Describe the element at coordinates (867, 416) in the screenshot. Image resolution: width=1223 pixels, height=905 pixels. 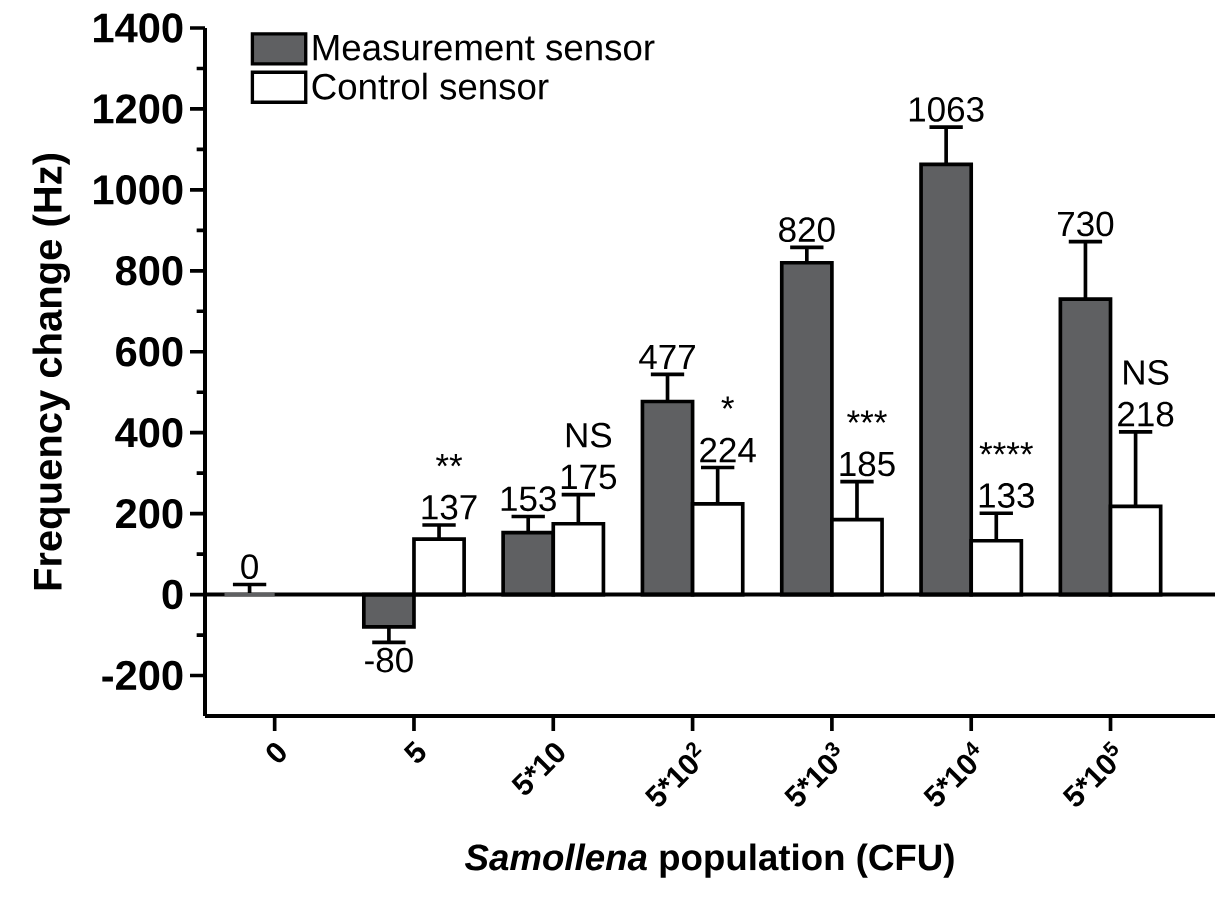
I see `annotation: ***` at that location.